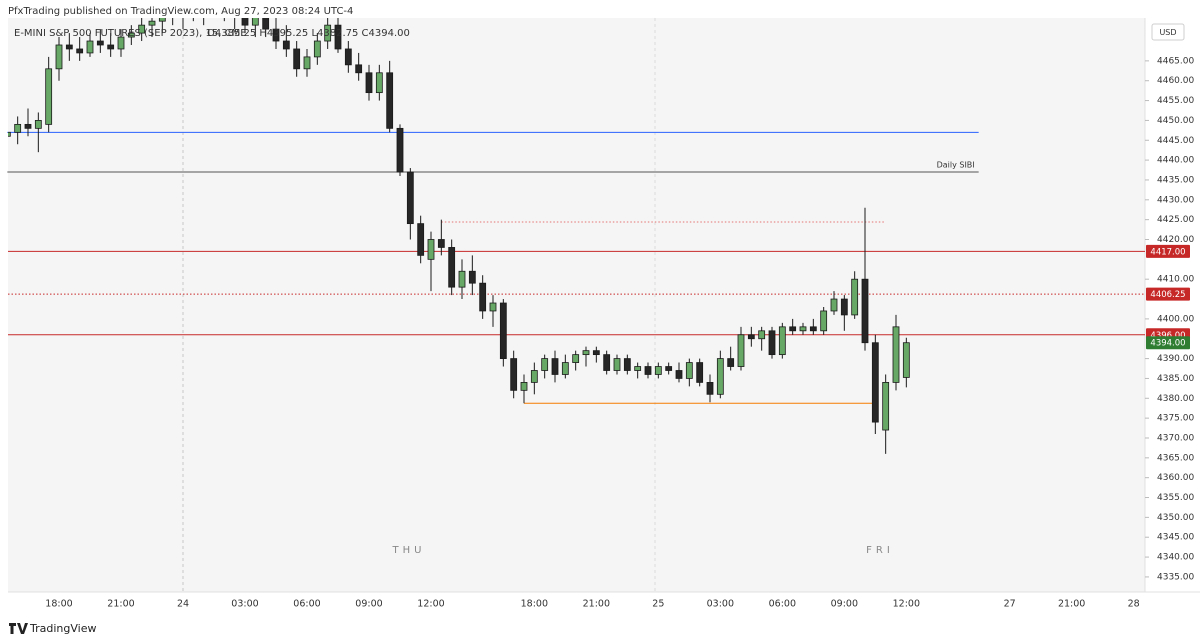 The width and height of the screenshot is (1200, 642). Describe the element at coordinates (308, 33) in the screenshot. I see `ohlc-text: O4385.25 H4395.25 L4382.75 C4394.00` at that location.